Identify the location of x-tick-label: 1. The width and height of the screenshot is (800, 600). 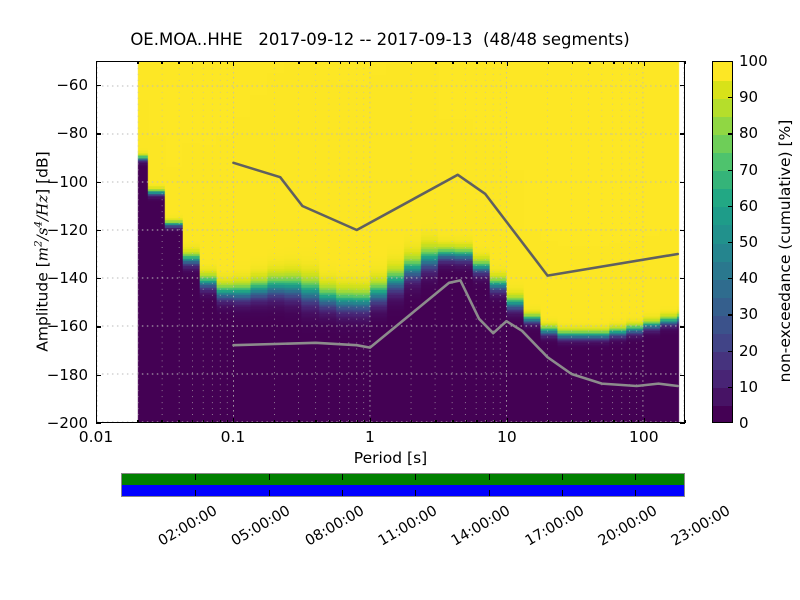
(369, 437).